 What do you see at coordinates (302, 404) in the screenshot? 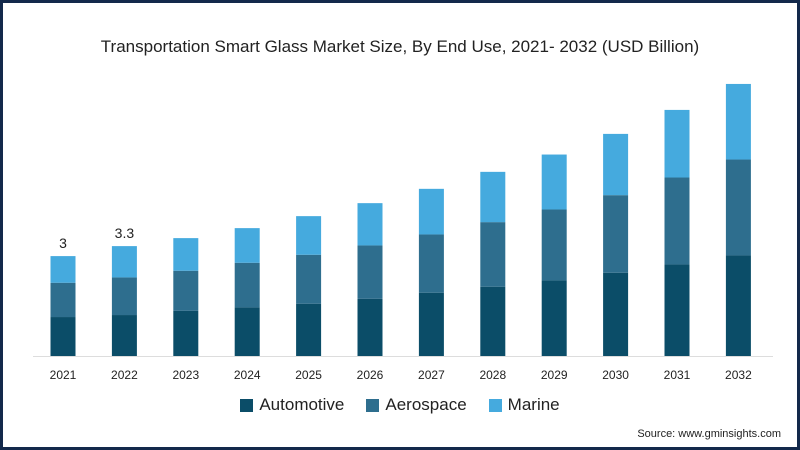
I see `legend-label: Automotive` at bounding box center [302, 404].